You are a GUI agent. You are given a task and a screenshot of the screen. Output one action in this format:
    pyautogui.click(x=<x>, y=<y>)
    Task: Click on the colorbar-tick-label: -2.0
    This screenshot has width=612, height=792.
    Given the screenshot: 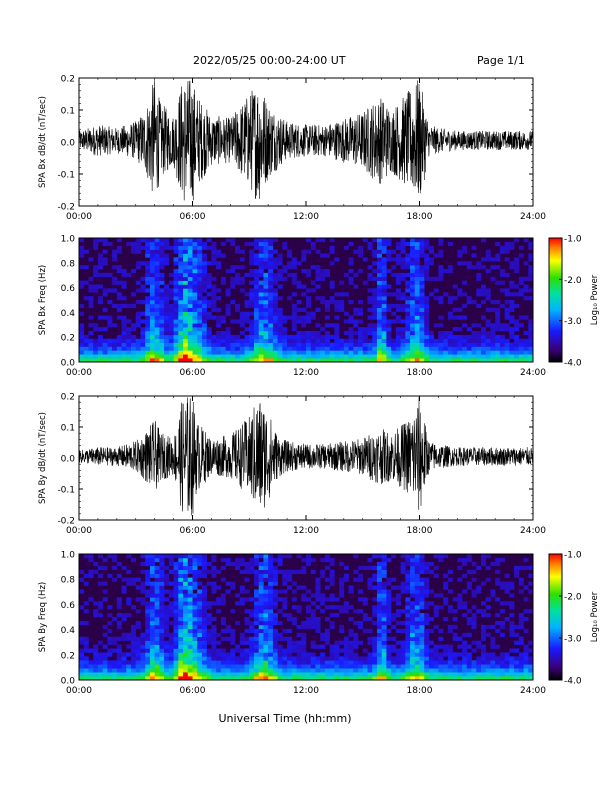 What is the action you would take?
    pyautogui.click(x=573, y=281)
    